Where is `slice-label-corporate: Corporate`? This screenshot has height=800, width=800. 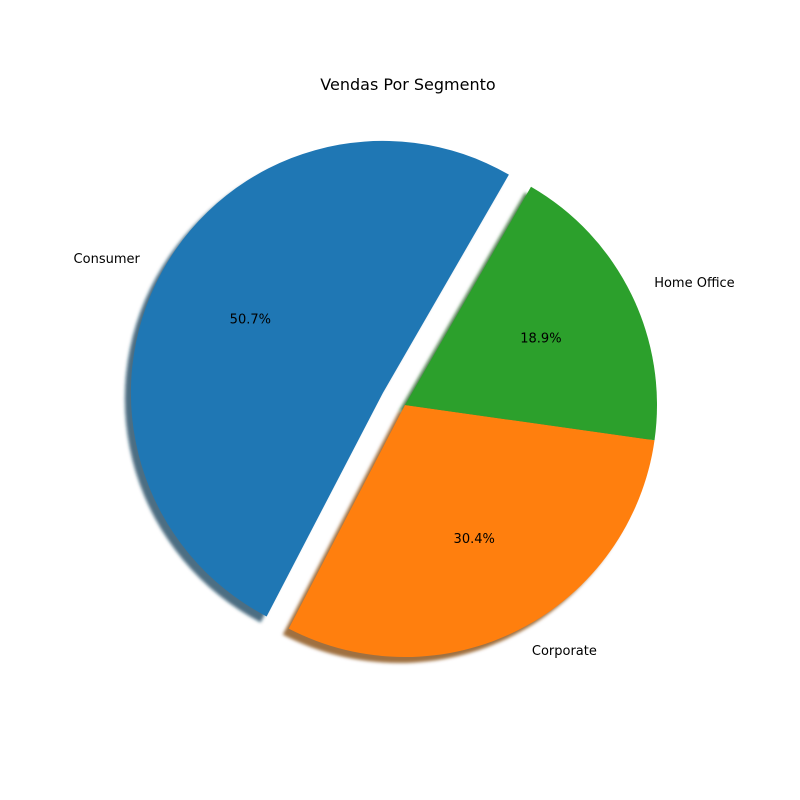 slice-label-corporate: Corporate is located at coordinates (564, 651).